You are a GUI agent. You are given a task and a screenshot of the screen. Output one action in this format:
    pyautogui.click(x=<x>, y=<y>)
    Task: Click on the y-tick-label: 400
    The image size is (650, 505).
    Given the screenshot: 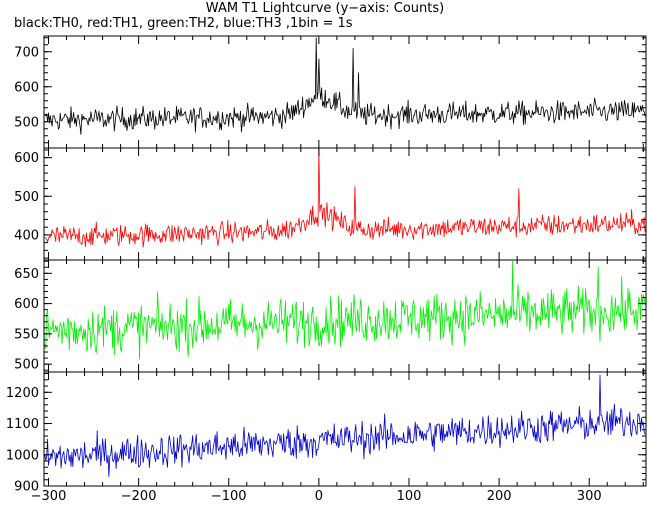 What is the action you would take?
    pyautogui.click(x=26, y=235)
    